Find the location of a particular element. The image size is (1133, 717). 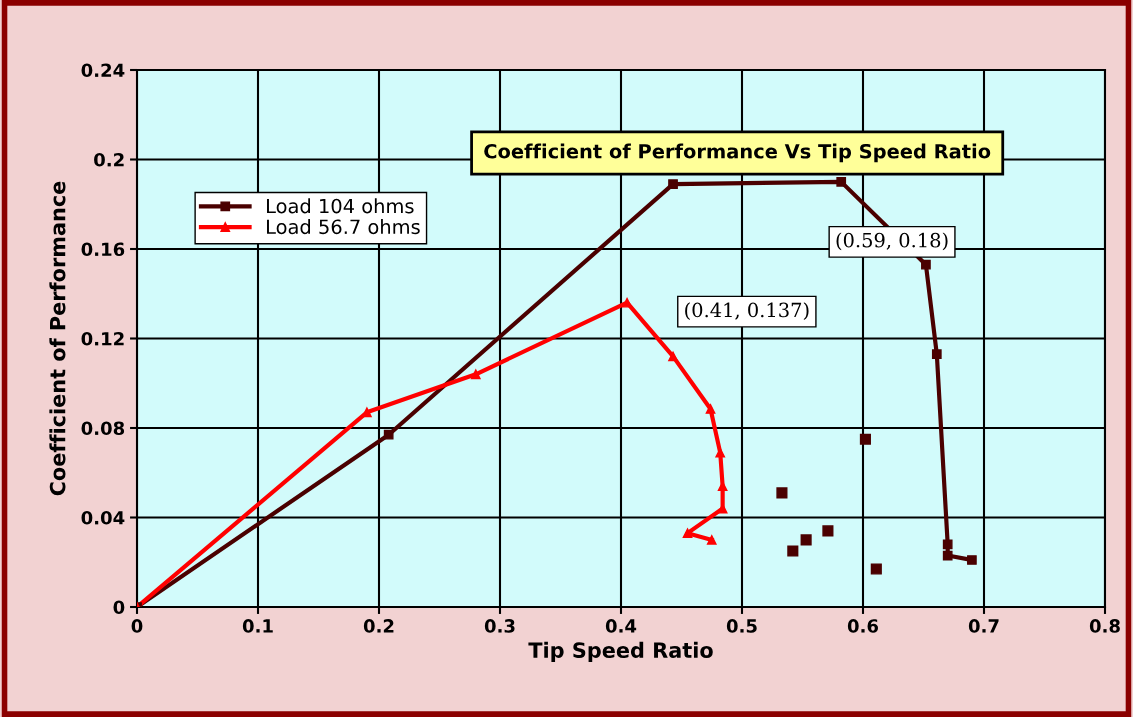

y-tick-label: 0.12 is located at coordinates (102, 338).